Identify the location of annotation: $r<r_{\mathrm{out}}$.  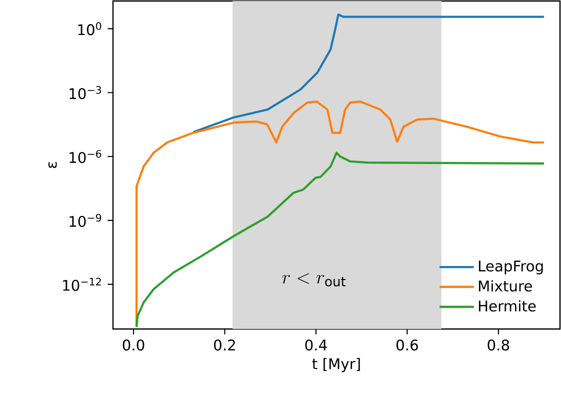
(314, 279).